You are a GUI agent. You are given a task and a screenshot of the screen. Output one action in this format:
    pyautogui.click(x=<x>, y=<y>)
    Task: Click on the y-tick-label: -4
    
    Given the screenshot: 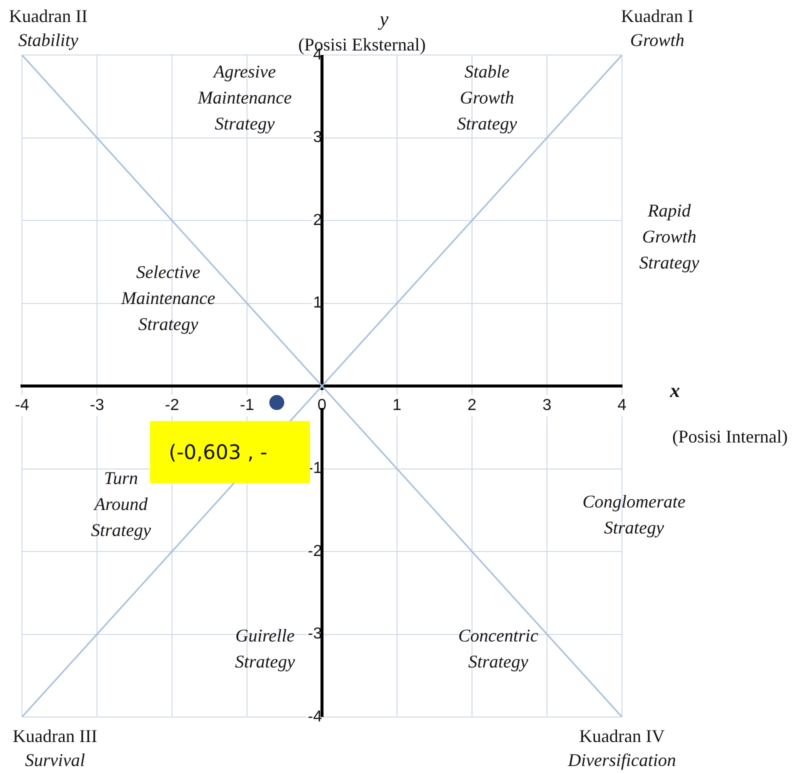 What is the action you would take?
    pyautogui.click(x=315, y=717)
    